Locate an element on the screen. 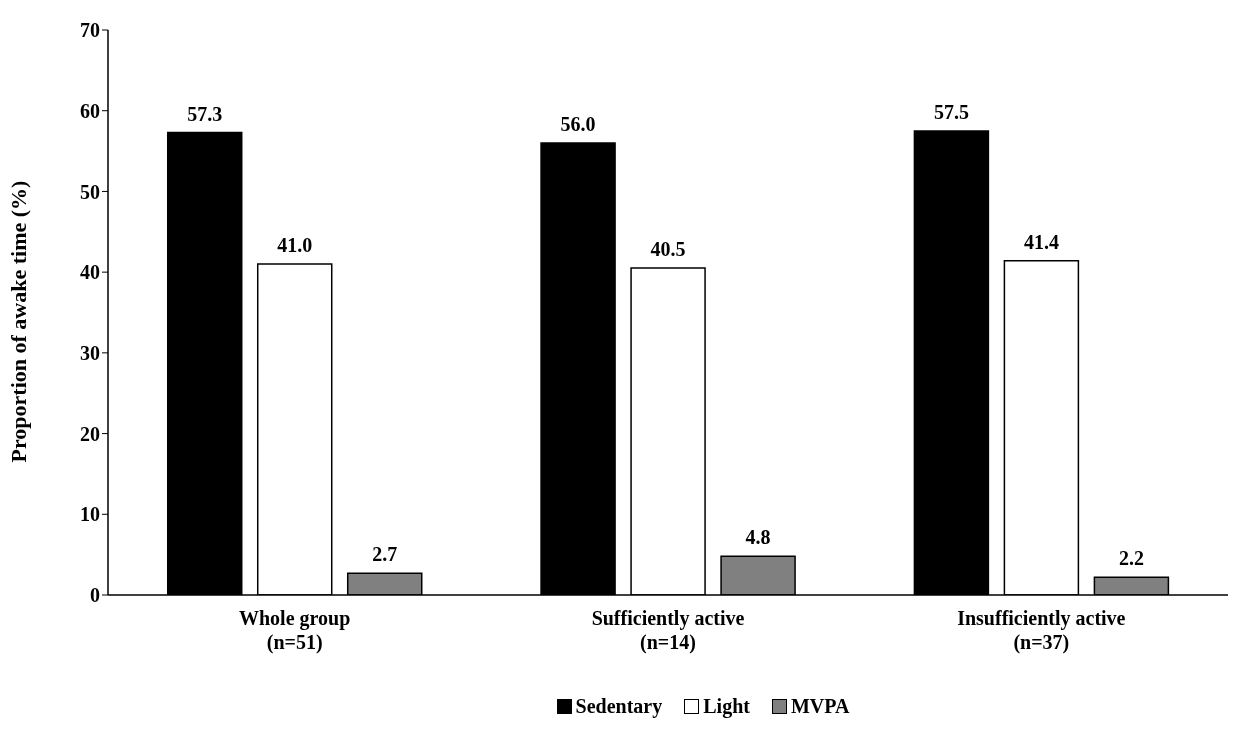 This screenshot has height=745, width=1243. data-label: 57.5 is located at coordinates (951, 111).